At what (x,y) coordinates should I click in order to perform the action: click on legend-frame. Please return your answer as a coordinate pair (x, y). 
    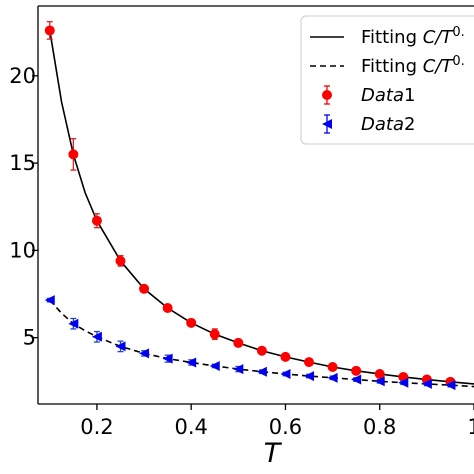
    Looking at the image, I should click on (387, 80).